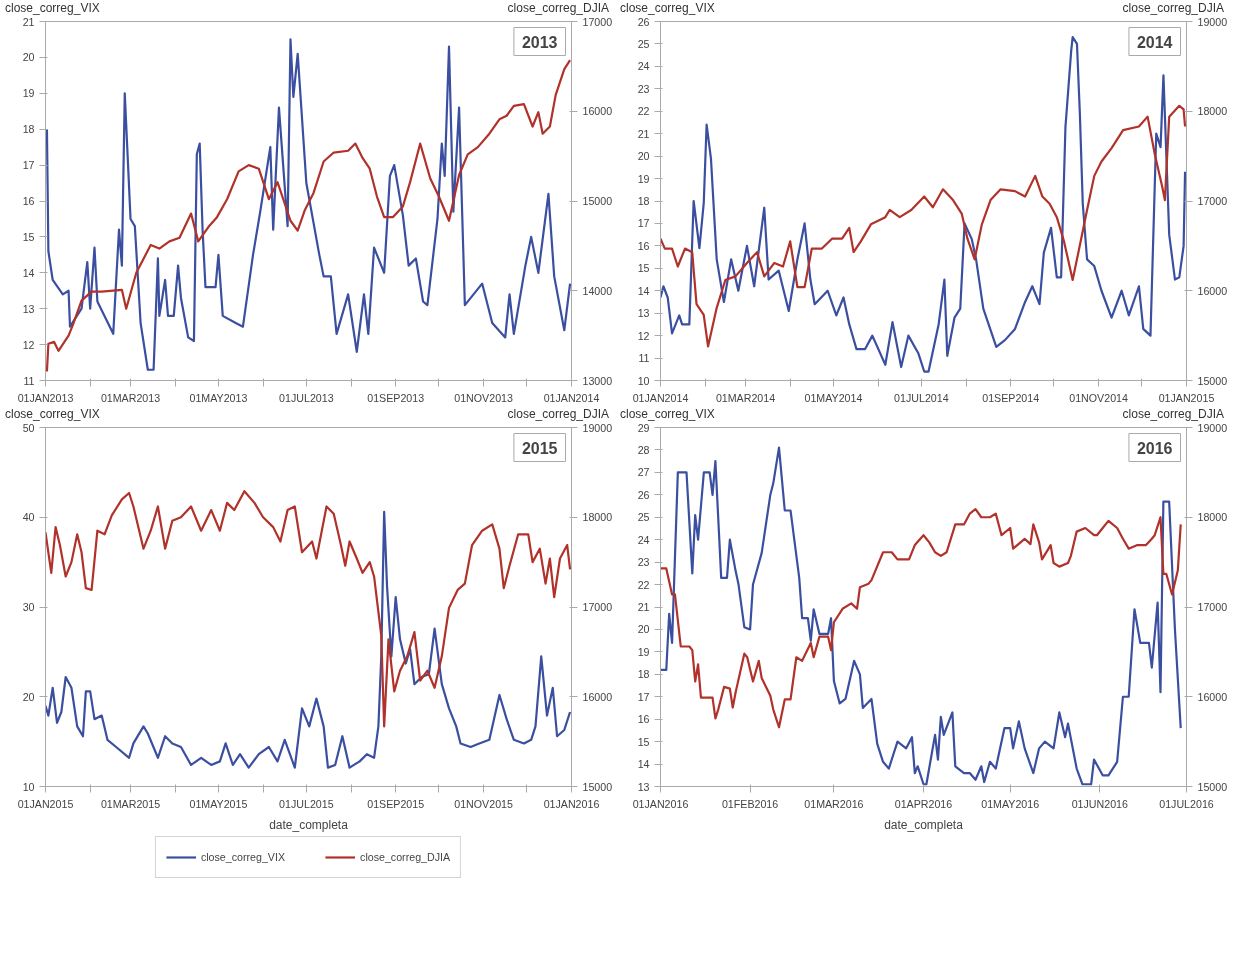 The image size is (1241, 962). I want to click on text: 2014, so click(1154, 42).